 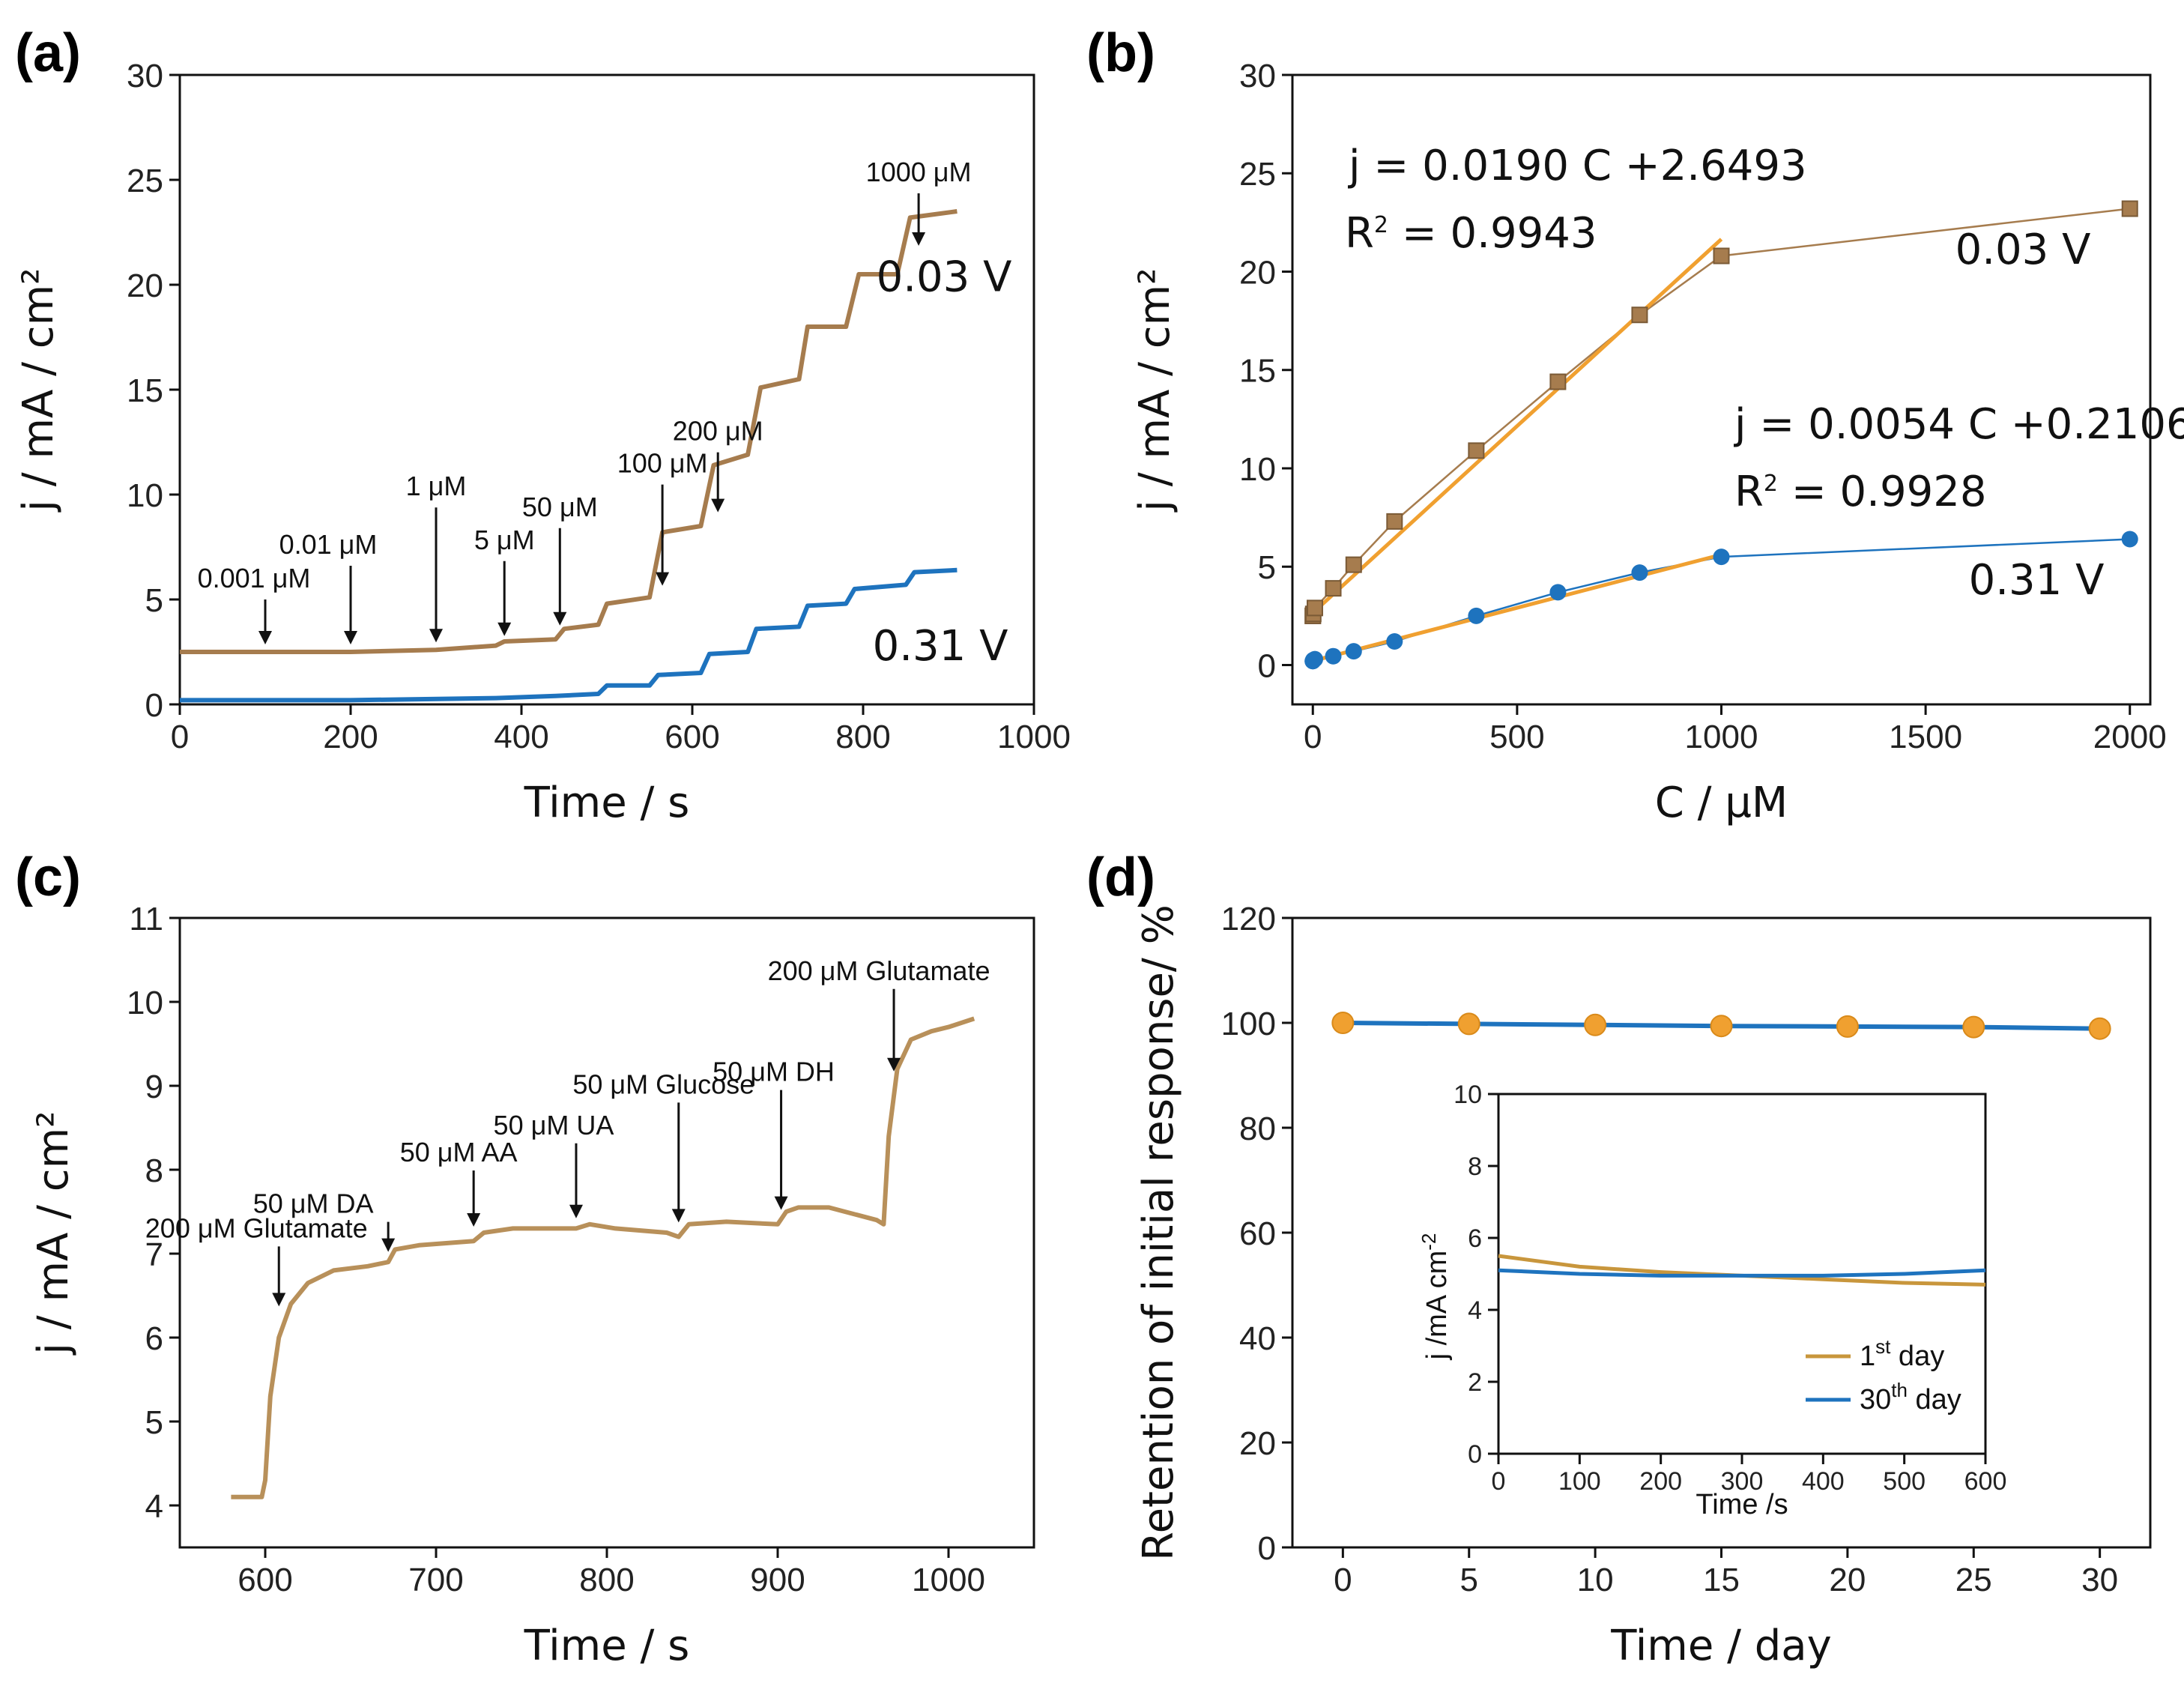 I want to click on y-tick-label: 2, so click(x=1475, y=1382).